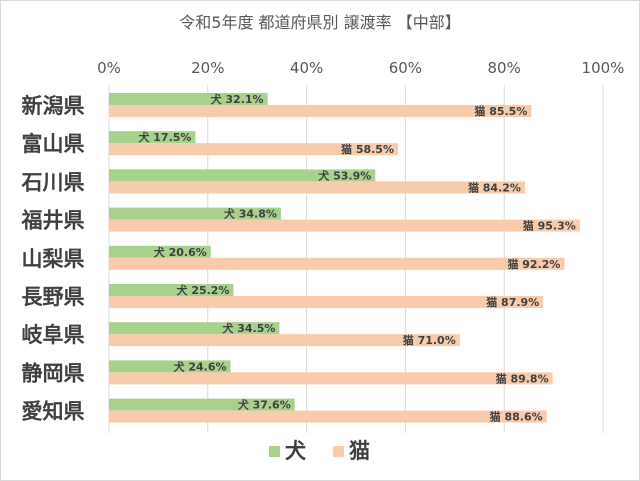 This screenshot has height=481, width=640. I want to click on category-label: 新潟県, so click(53, 106).